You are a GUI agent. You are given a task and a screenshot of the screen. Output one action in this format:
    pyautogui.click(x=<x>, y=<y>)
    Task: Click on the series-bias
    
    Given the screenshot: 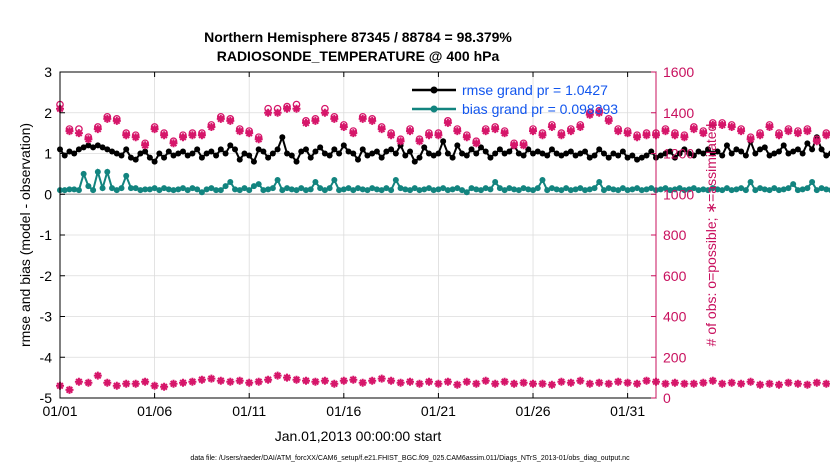 What is the action you would take?
    pyautogui.click(x=443, y=182)
    